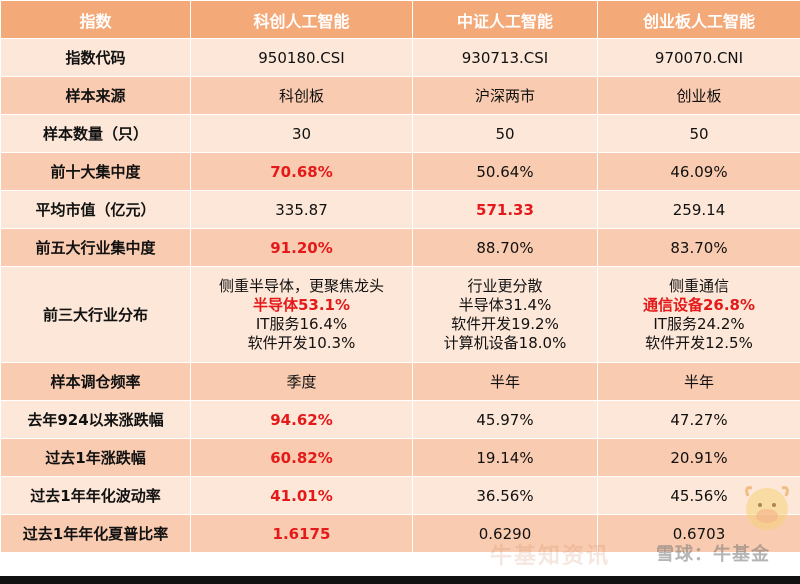 This screenshot has height=584, width=800. What do you see at coordinates (505, 285) in the screenshot?
I see `cell-text: 行业更分散` at bounding box center [505, 285].